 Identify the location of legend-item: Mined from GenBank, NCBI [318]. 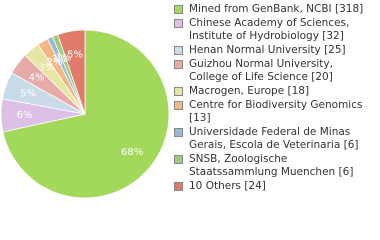
(274, 9).